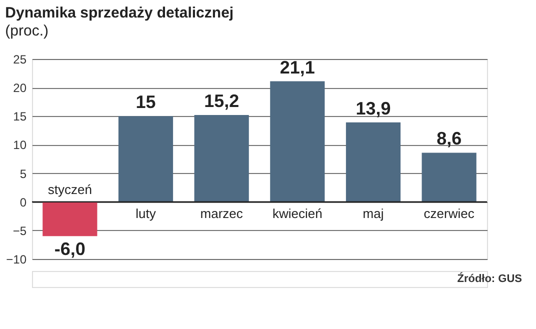 The height and width of the screenshot is (329, 536). Describe the element at coordinates (222, 213) in the screenshot. I see `x-tick-label: marzec` at that location.